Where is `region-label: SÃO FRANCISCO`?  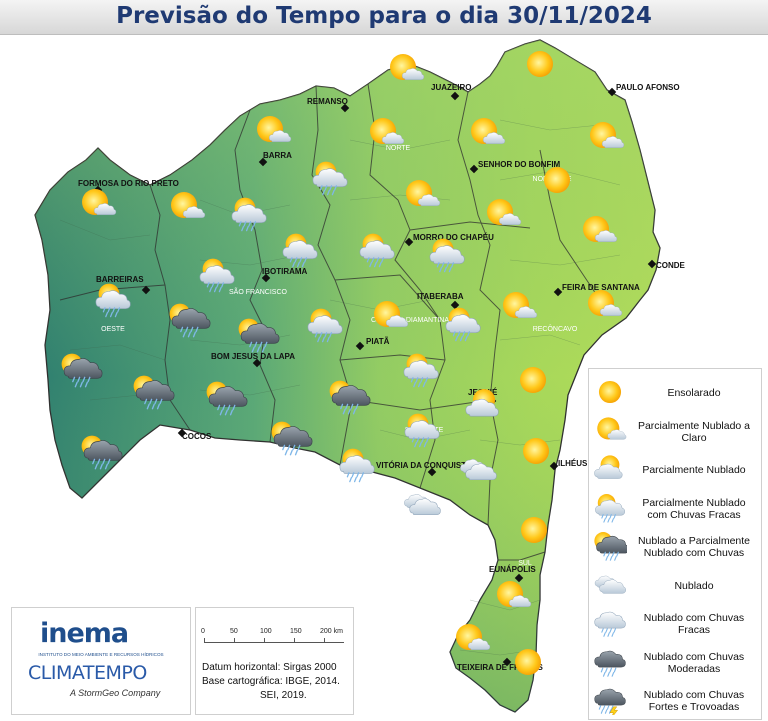 region-label: SÃO FRANCISCO is located at coordinates (258, 291).